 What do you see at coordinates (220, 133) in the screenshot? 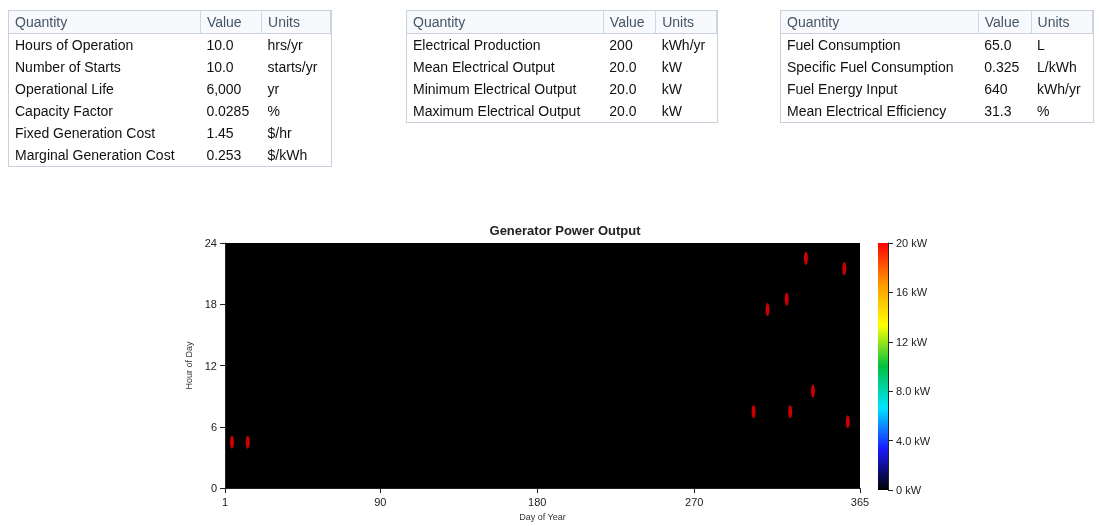
I see `text: 1.45` at bounding box center [220, 133].